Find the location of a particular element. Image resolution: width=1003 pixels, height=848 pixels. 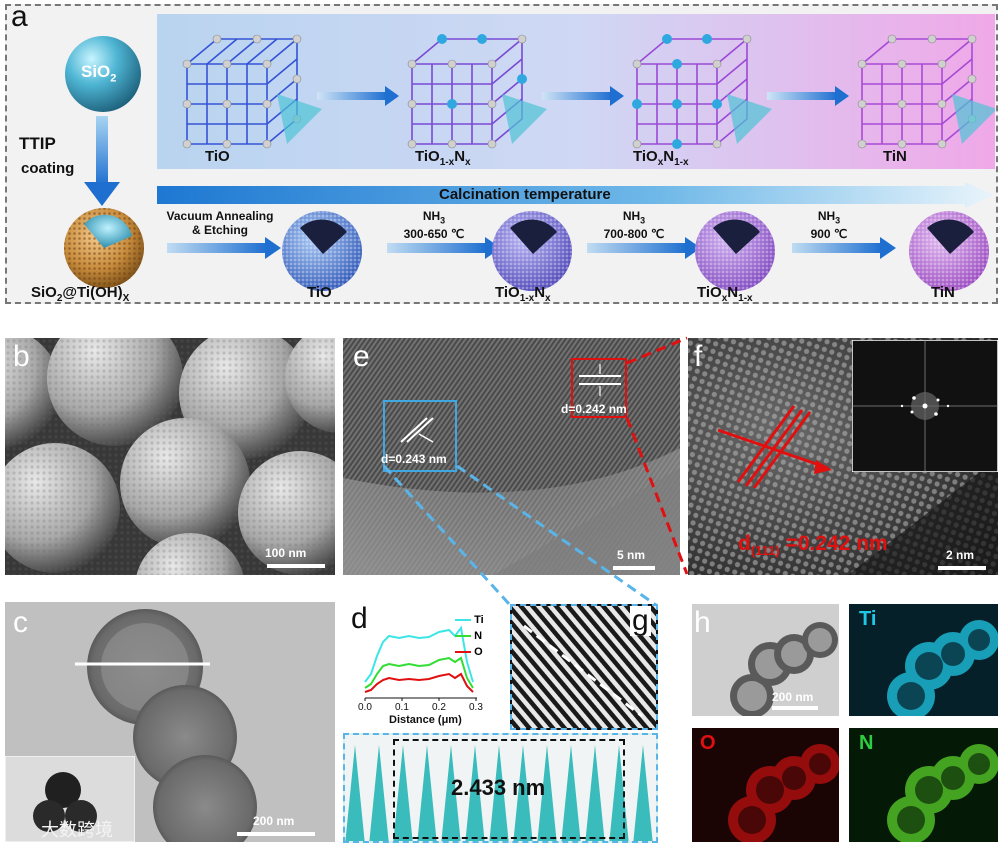

sio2-label: SiO is located at coordinates (96, 71).